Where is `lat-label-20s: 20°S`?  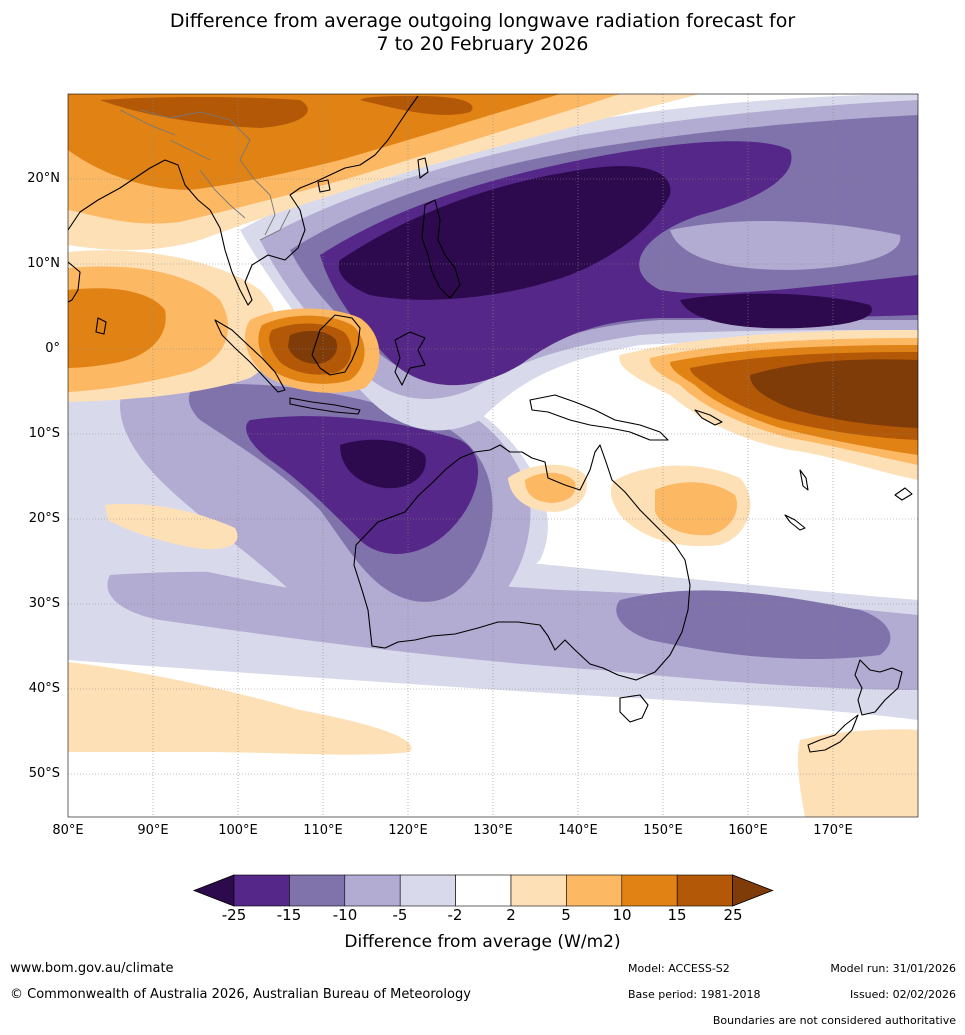 lat-label-20s: 20°S is located at coordinates (44, 518).